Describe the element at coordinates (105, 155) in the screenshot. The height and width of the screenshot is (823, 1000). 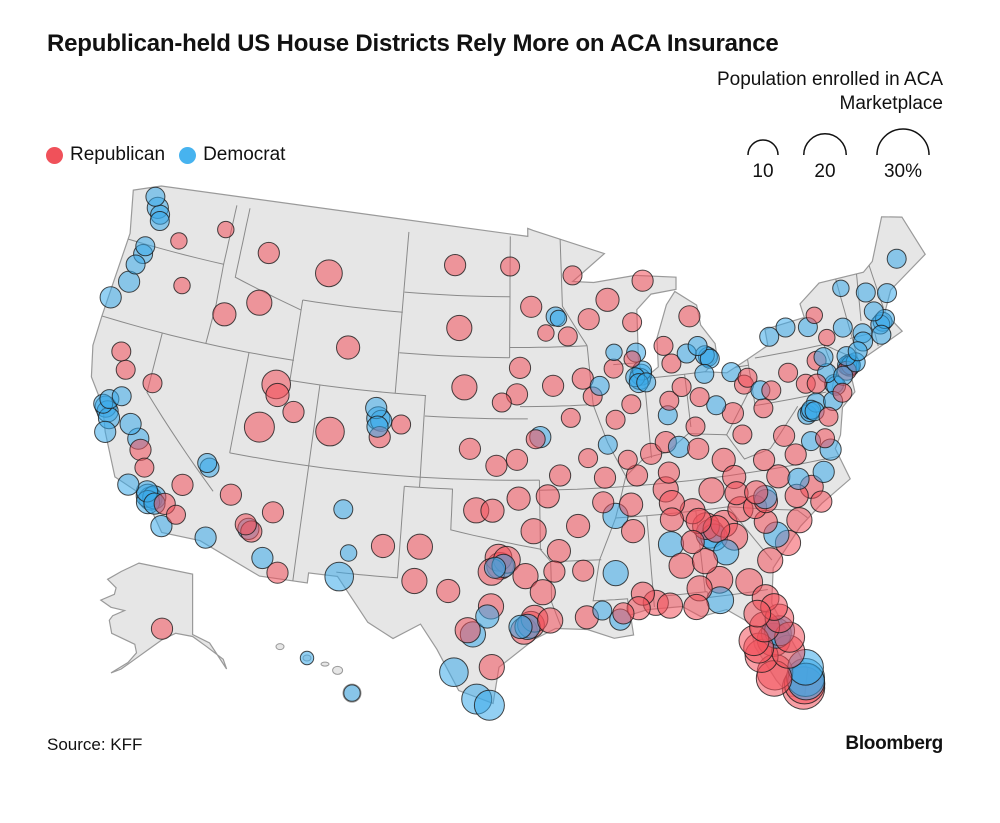
I see `legend-item-republican: Republican` at that location.